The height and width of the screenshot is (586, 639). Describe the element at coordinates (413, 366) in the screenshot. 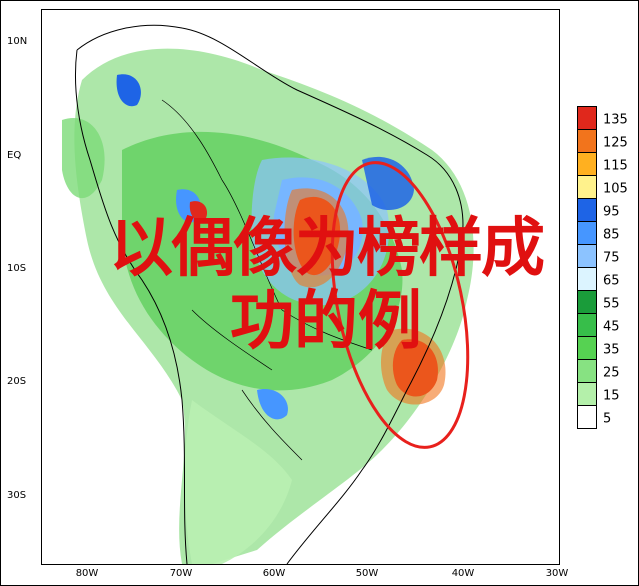

I see `orange-hotspot-east` at that location.